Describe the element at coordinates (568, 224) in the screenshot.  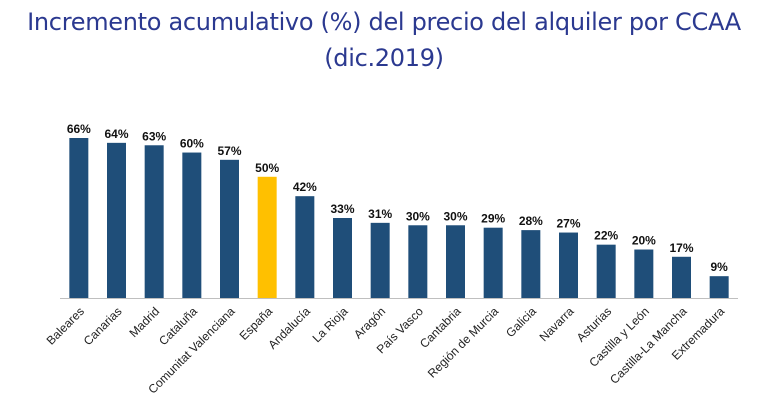
I see `data-label: 27%` at that location.